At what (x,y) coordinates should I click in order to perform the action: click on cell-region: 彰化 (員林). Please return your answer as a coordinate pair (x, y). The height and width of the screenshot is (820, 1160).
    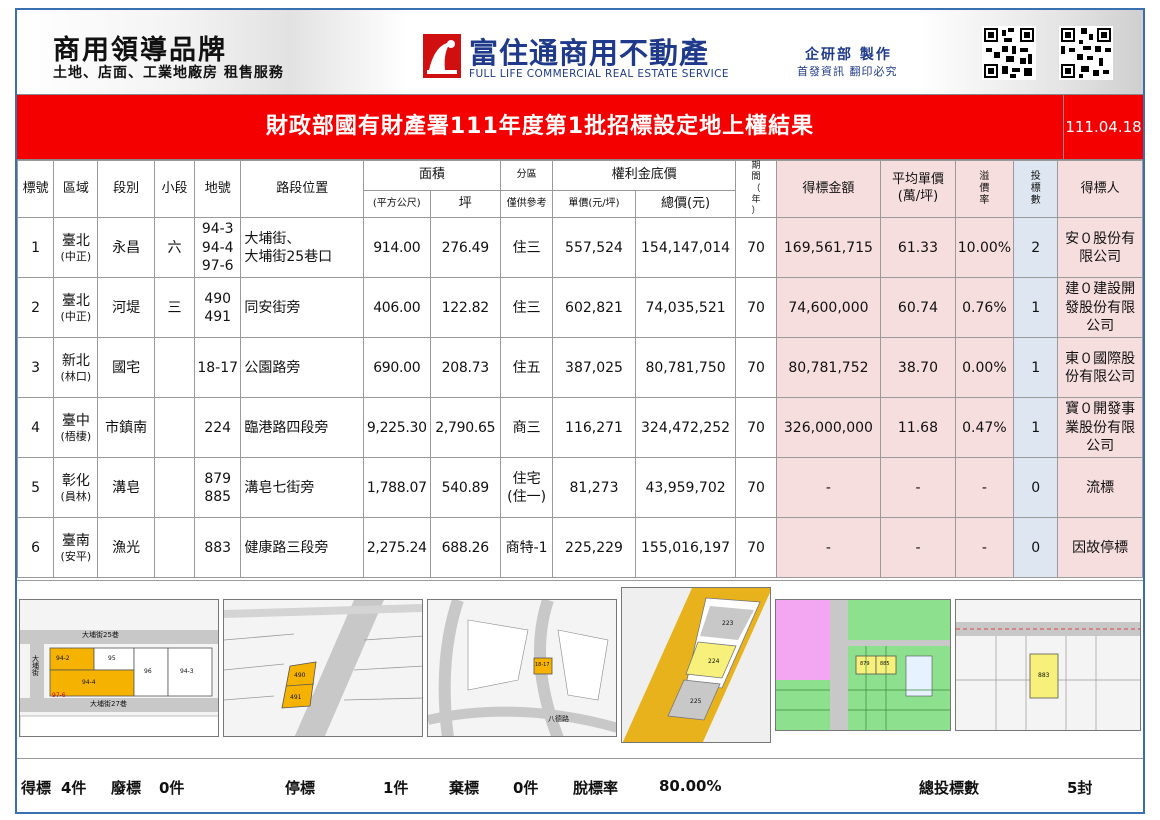
    Looking at the image, I should click on (76, 488).